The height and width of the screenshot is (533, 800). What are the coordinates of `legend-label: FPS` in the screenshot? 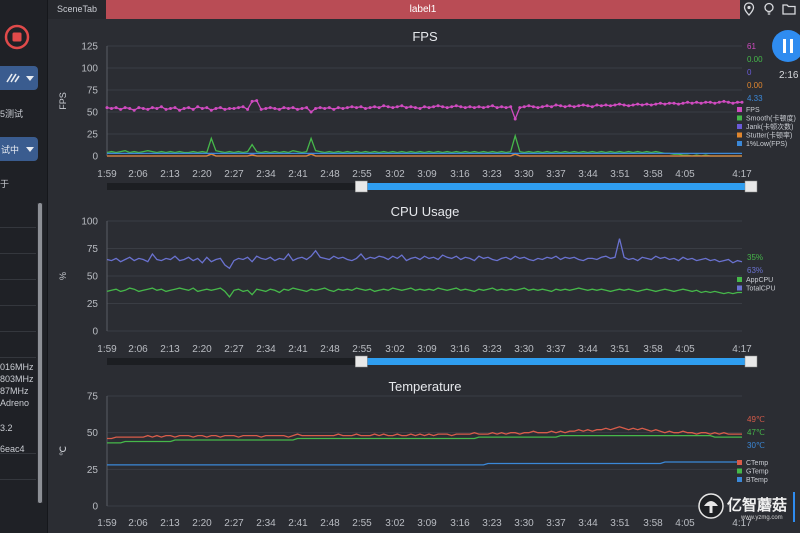 It's located at (753, 110).